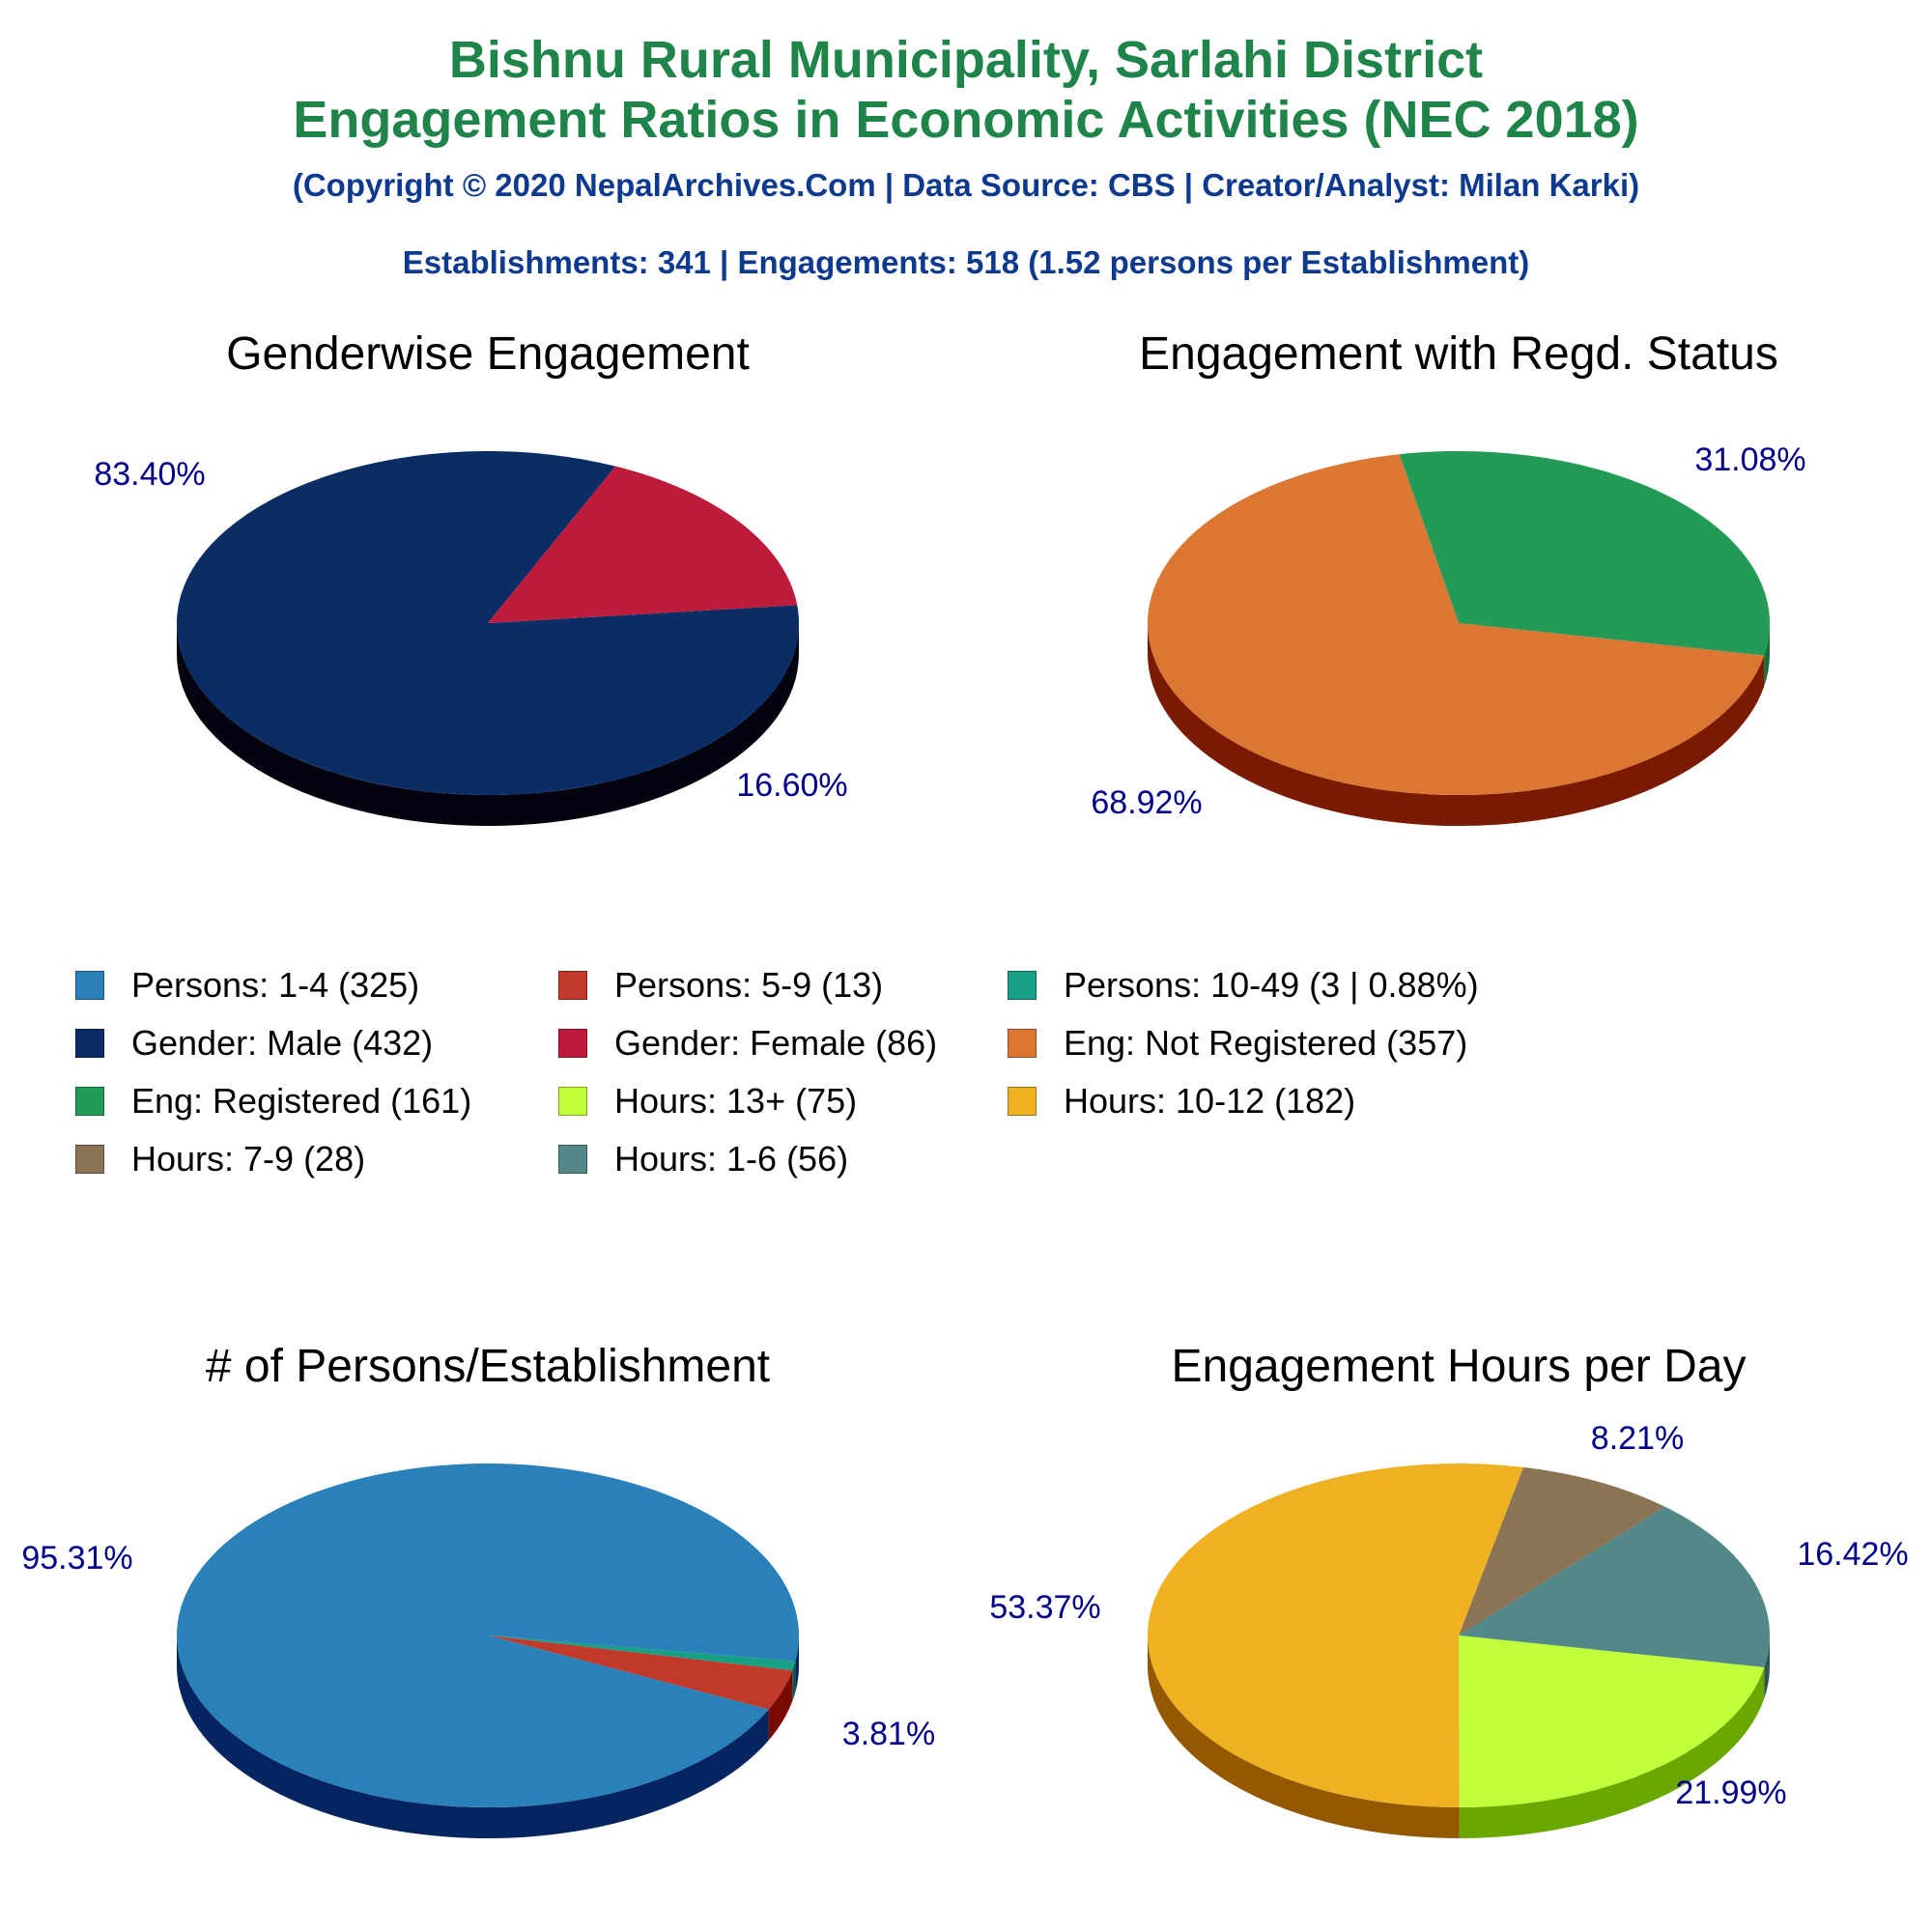 This screenshot has width=1932, height=1932. I want to click on legend-item: Gender: Female (86), so click(747, 1043).